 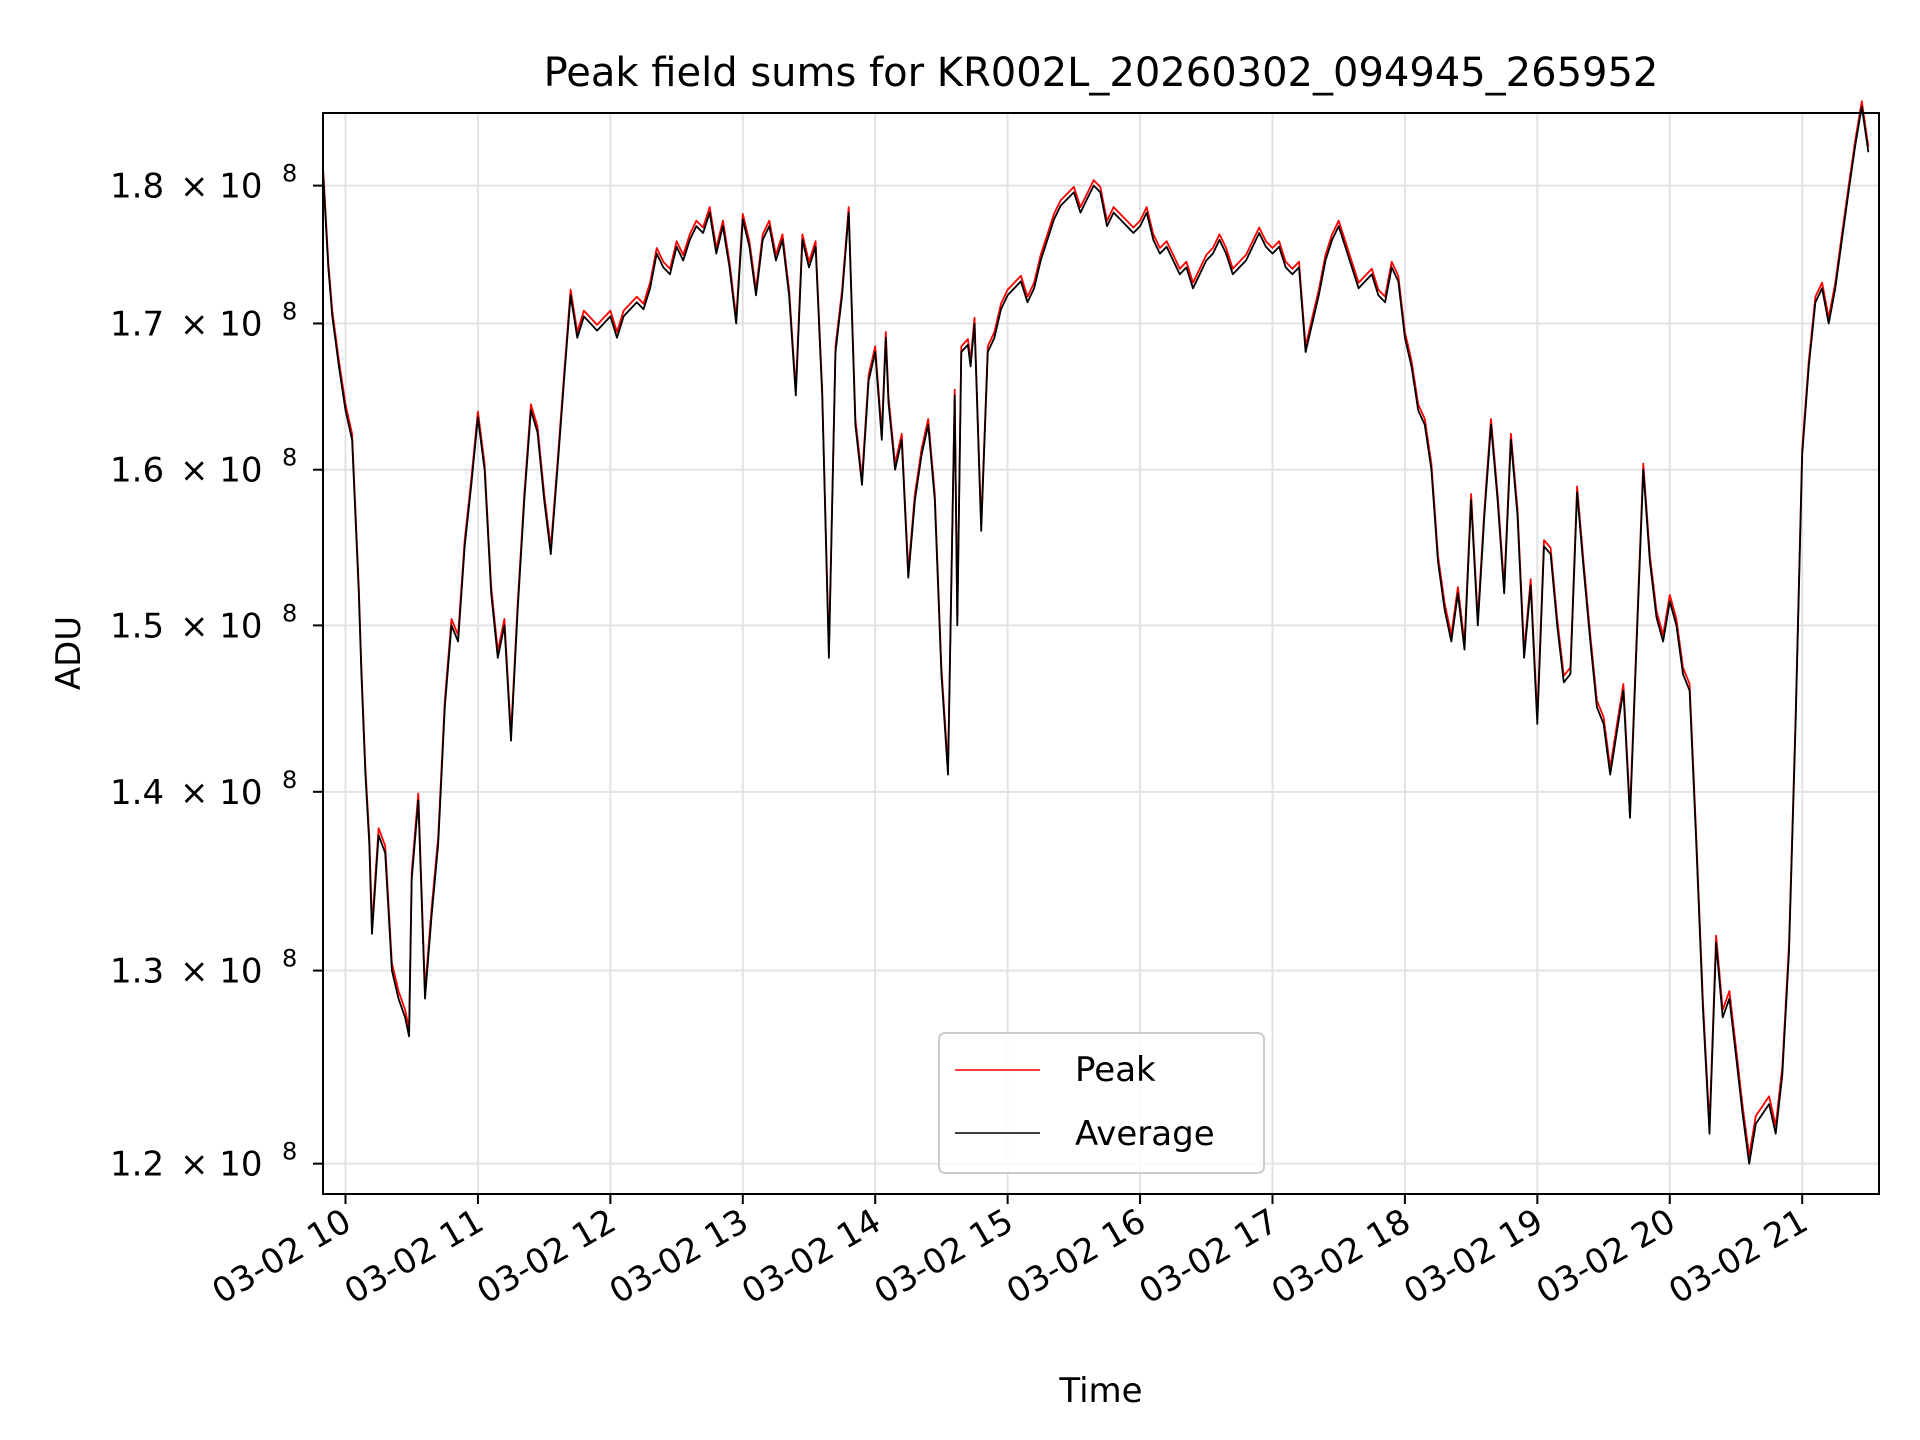 I want to click on legend-box, so click(x=1101, y=1103).